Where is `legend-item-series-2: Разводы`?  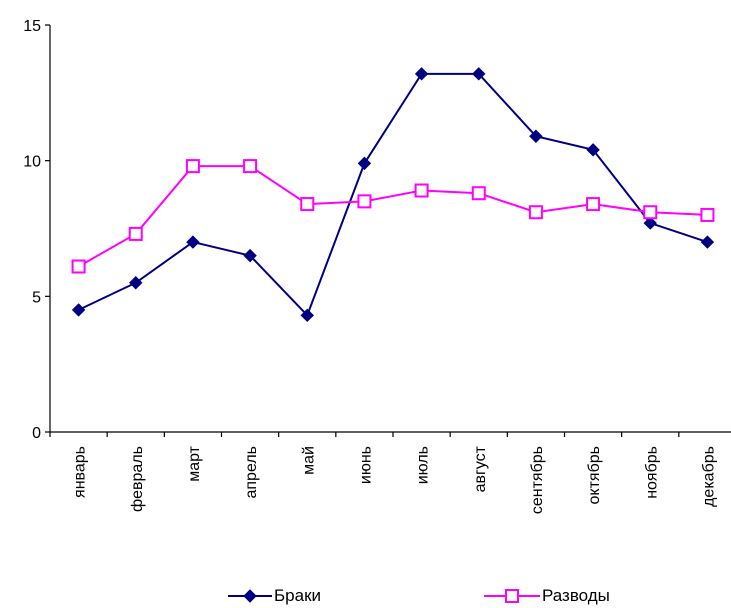
legend-item-series-2: Разводы is located at coordinates (547, 596).